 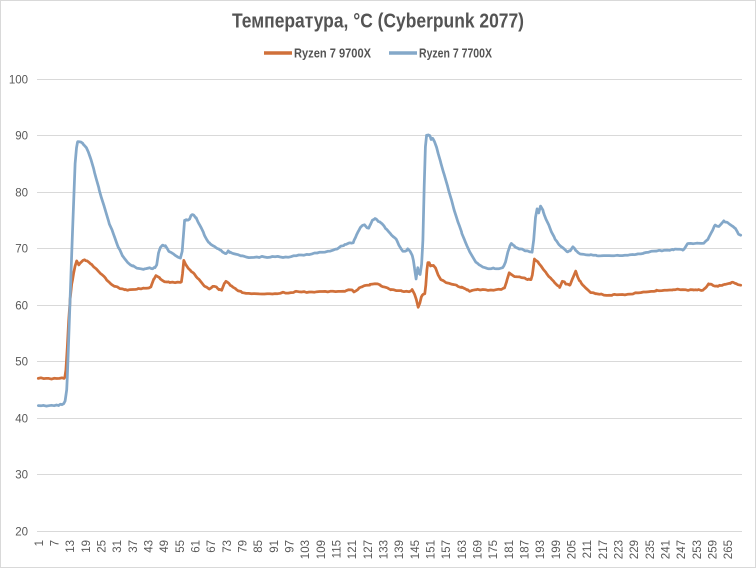 What do you see at coordinates (181, 546) in the screenshot?
I see `svg-text: 55` at bounding box center [181, 546].